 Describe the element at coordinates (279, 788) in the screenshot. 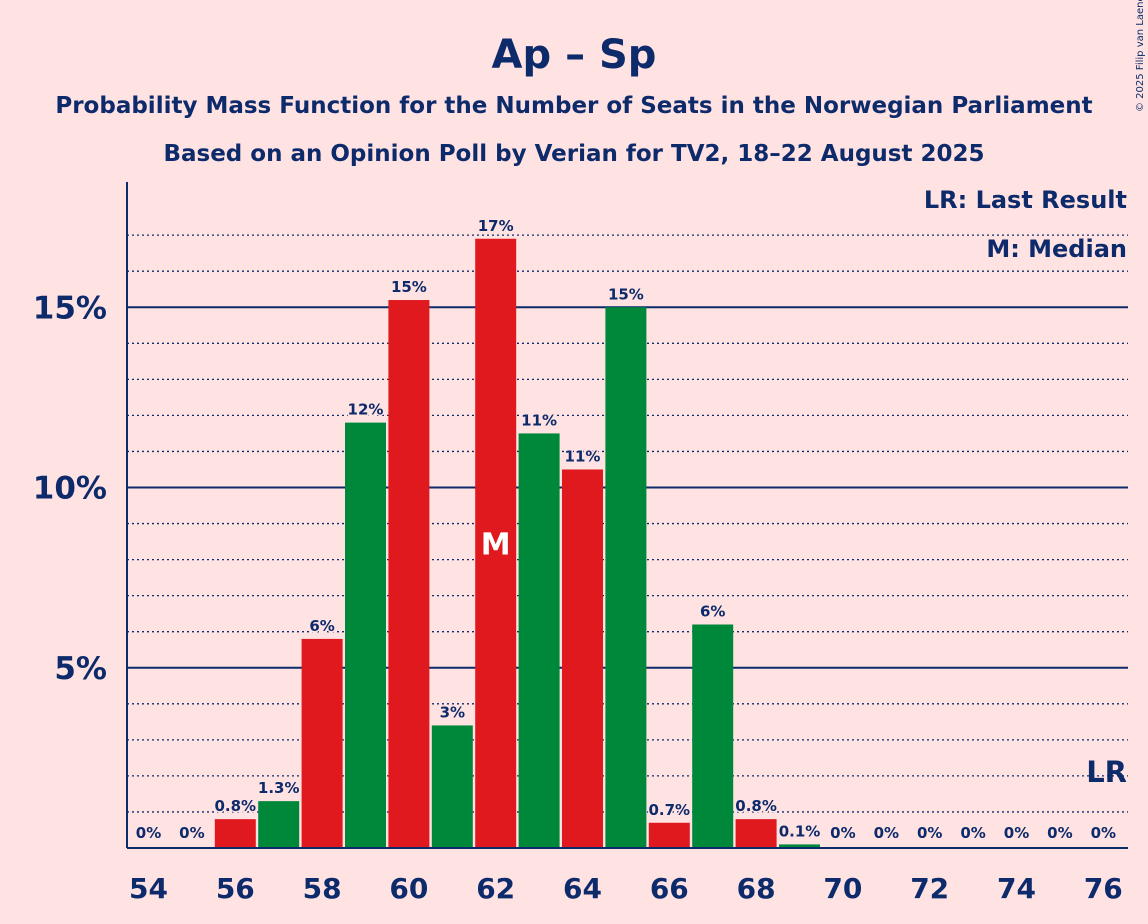

I see `bar-label-57: 1.3%` at that location.